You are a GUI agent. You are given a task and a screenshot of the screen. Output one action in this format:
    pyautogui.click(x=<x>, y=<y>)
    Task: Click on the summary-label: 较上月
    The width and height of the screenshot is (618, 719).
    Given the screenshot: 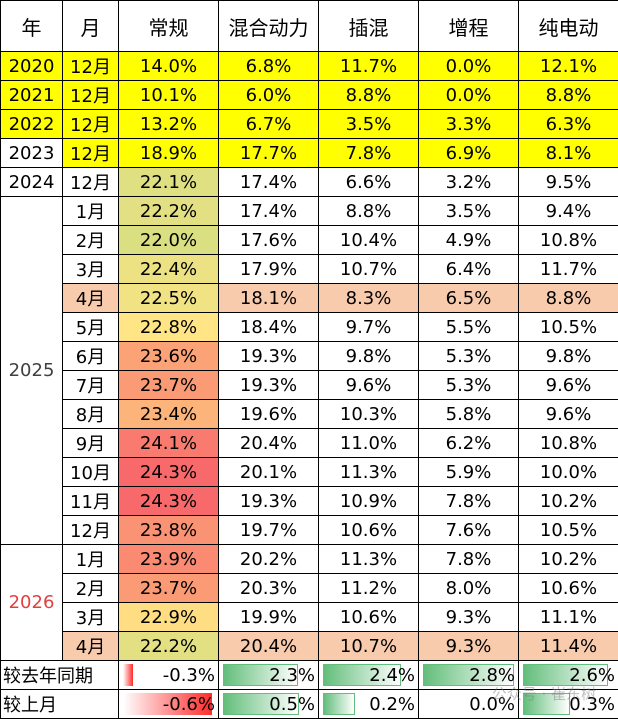 What is the action you would take?
    pyautogui.click(x=60, y=704)
    